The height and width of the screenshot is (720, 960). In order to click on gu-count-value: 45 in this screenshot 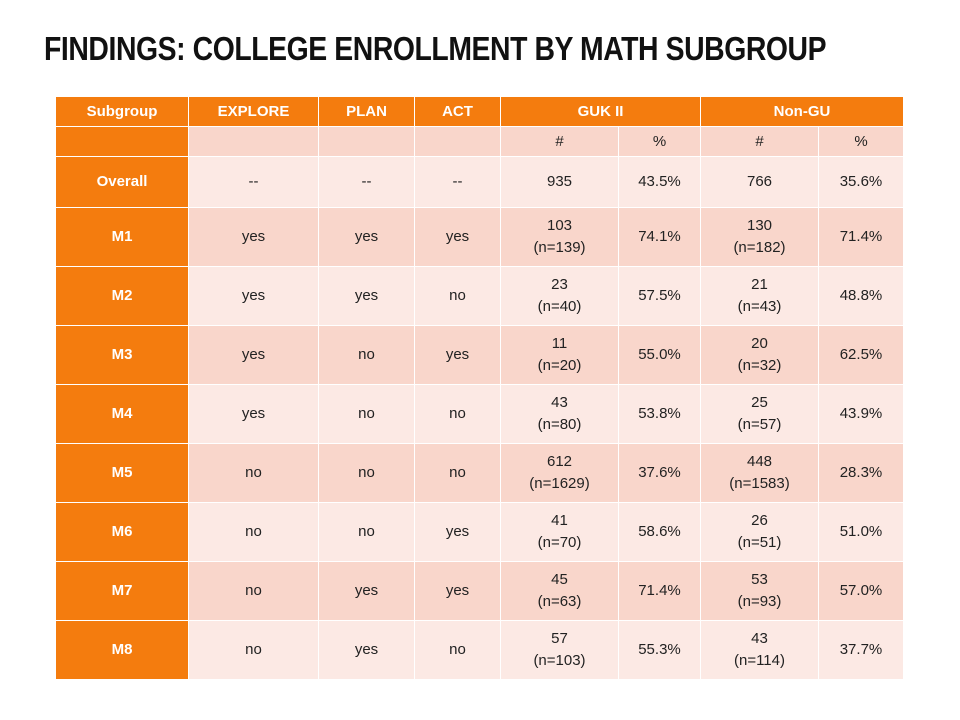, I will do `click(559, 579)`.